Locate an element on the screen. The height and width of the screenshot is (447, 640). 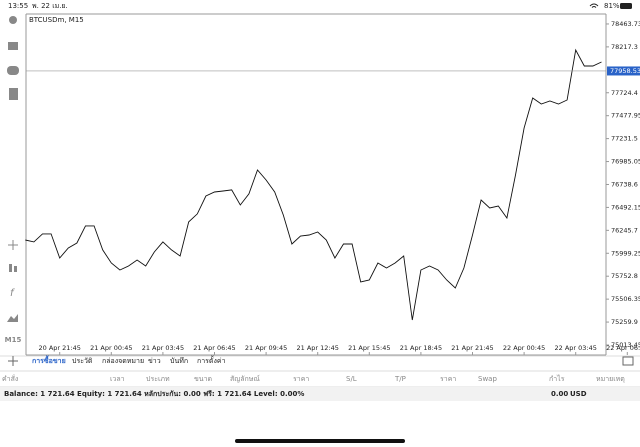
x-tick-label: 21 Apr 09:45 is located at coordinates (266, 348).